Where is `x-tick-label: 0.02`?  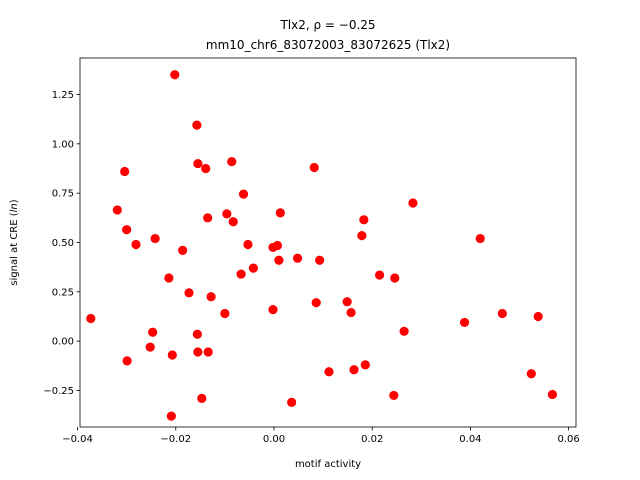
x-tick-label: 0.02 is located at coordinates (372, 439).